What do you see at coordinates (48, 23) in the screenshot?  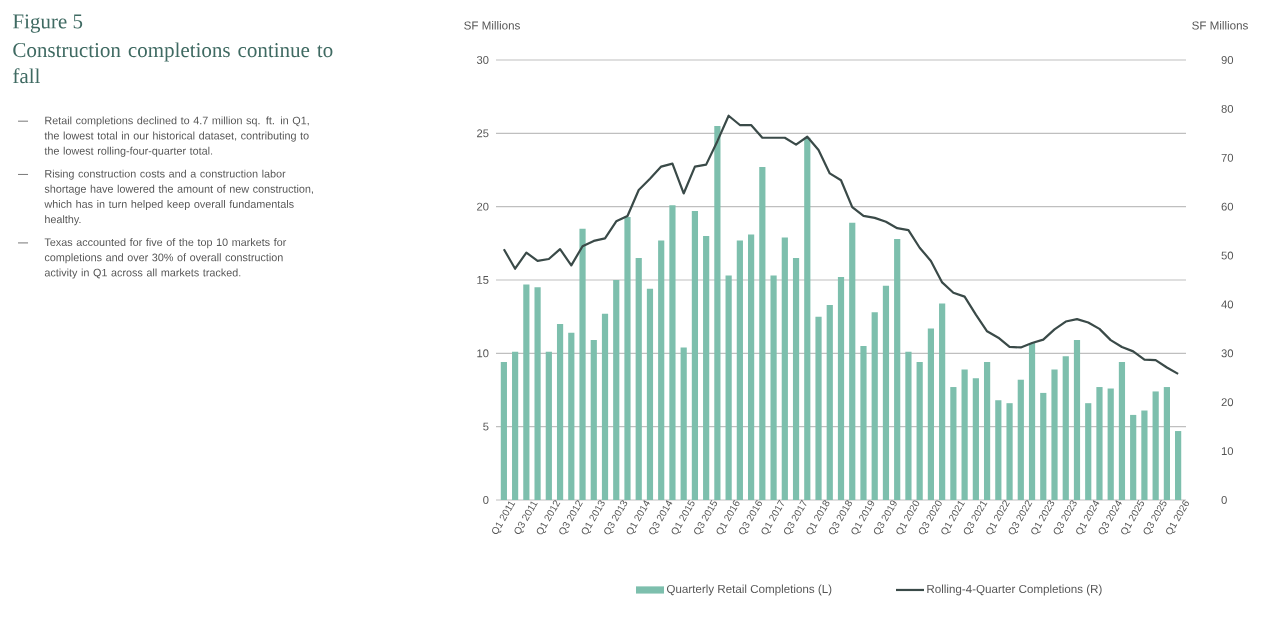 I see `text: Figure 5` at bounding box center [48, 23].